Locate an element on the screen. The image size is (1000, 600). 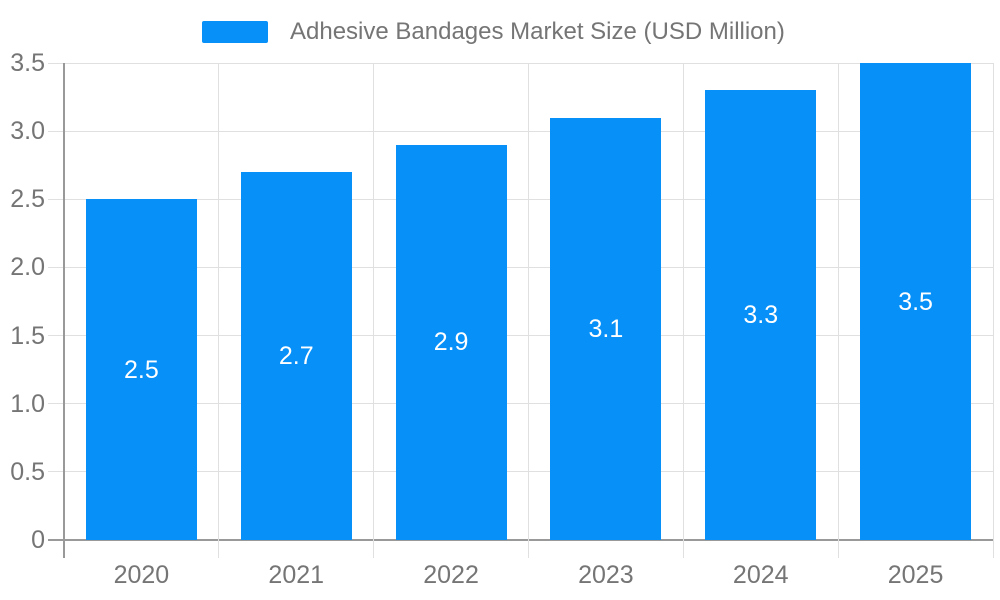
bar-value-label: 2.5 is located at coordinates (141, 369).